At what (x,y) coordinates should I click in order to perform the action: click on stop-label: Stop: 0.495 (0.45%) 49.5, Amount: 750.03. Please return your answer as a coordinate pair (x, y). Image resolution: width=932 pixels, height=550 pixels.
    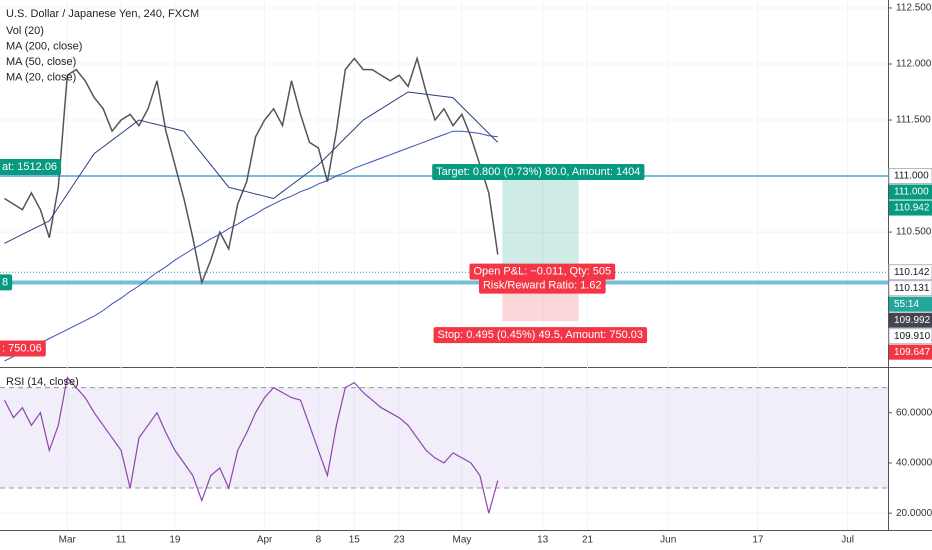
    Looking at the image, I should click on (540, 335).